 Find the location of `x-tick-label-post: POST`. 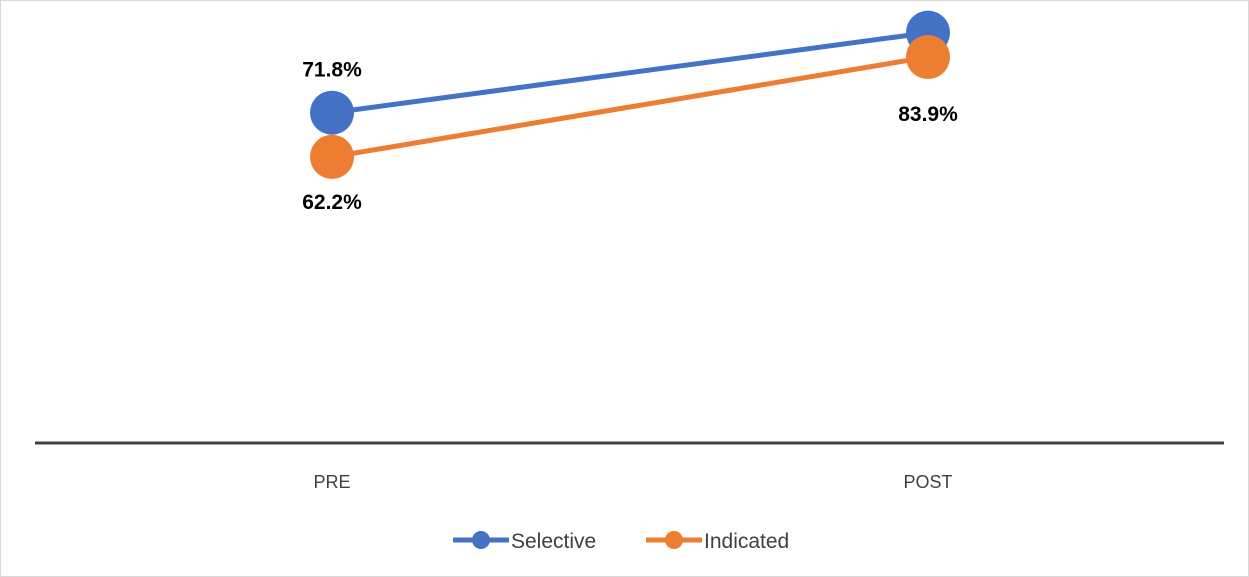

x-tick-label-post: POST is located at coordinates (927, 482).